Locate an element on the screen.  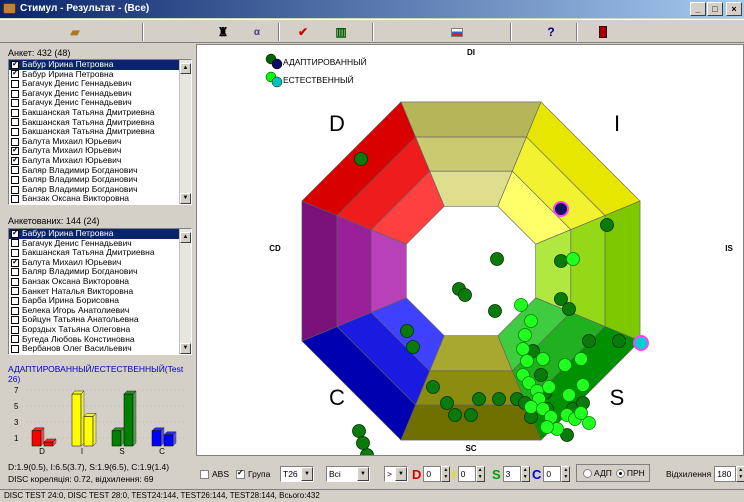
compare-button: α is located at coordinates (257, 32).